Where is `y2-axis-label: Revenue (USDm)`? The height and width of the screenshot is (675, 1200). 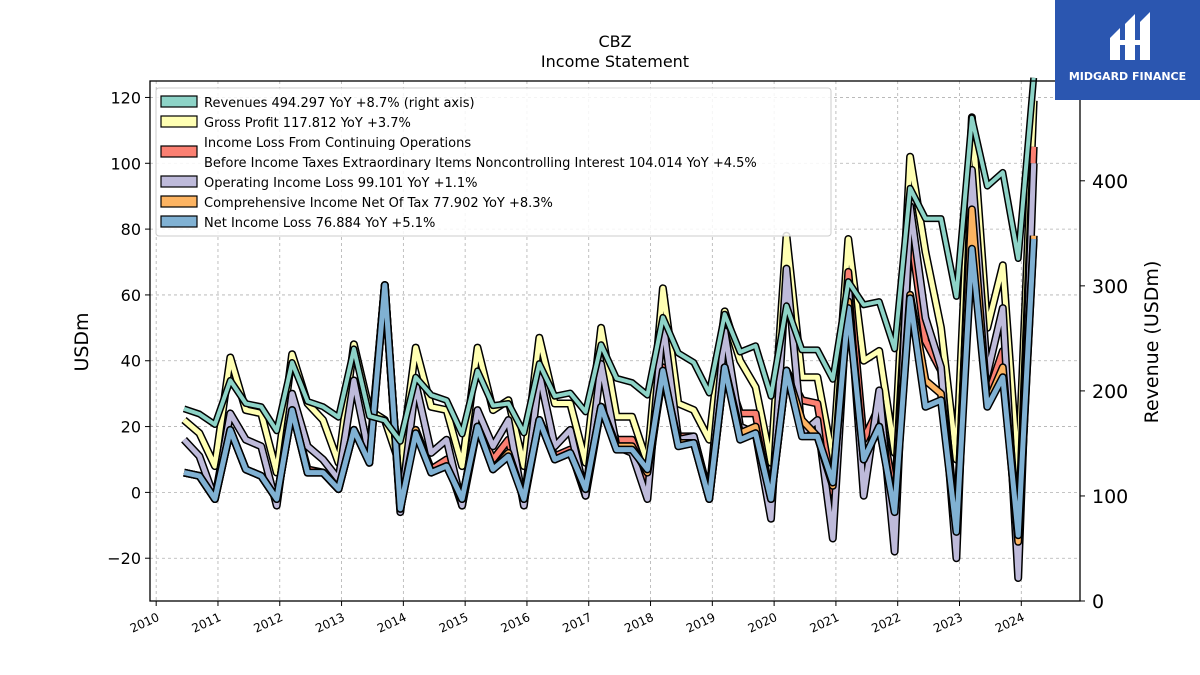 y2-axis-label: Revenue (USDm) is located at coordinates (1152, 342).